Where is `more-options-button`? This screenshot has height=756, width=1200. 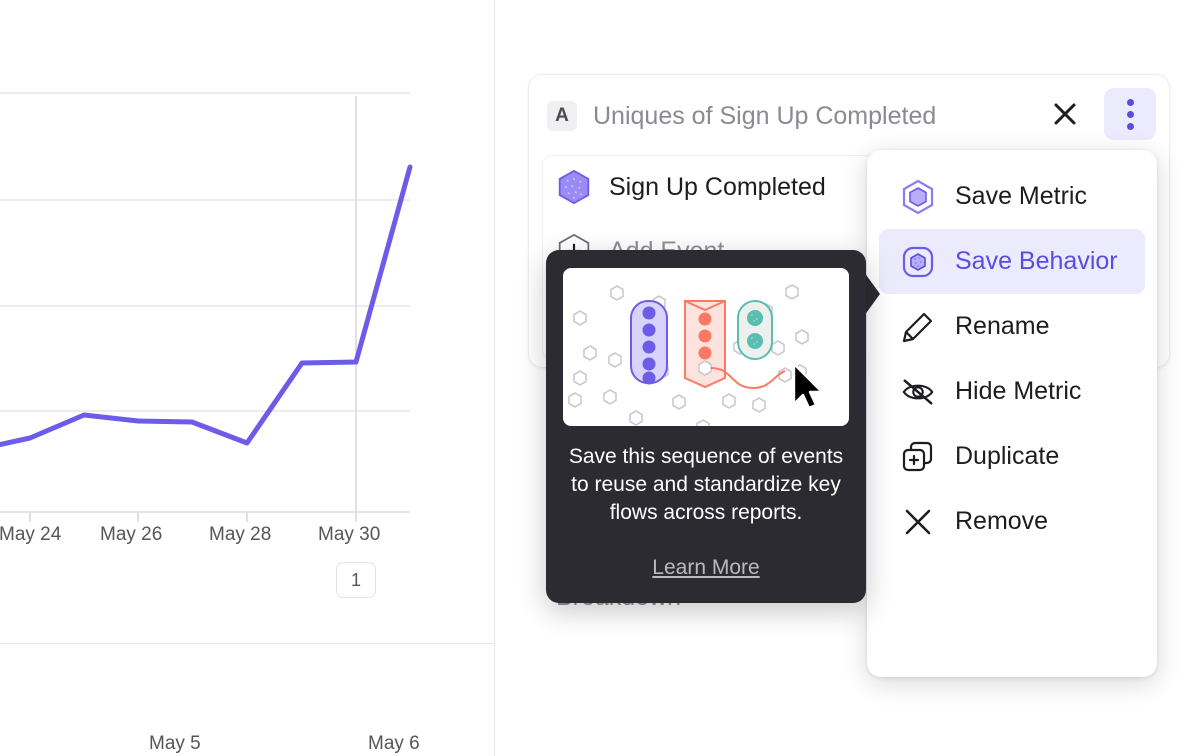
more-options-button is located at coordinates (1130, 114).